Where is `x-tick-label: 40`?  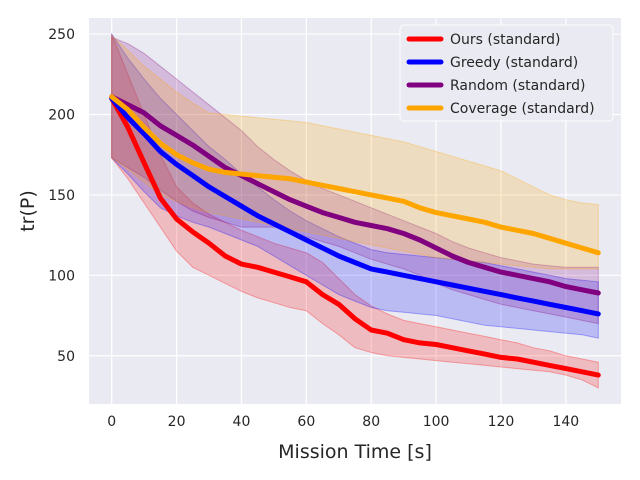
x-tick-label: 40 is located at coordinates (242, 422).